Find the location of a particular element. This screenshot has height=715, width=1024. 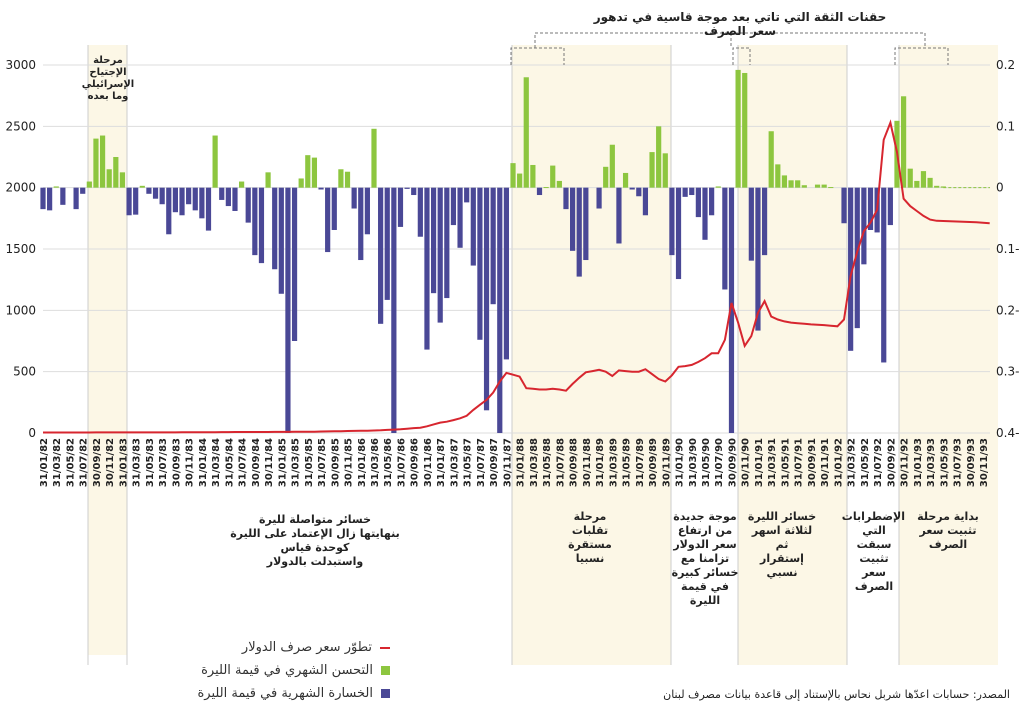

green-swatch-icon is located at coordinates (385, 670).